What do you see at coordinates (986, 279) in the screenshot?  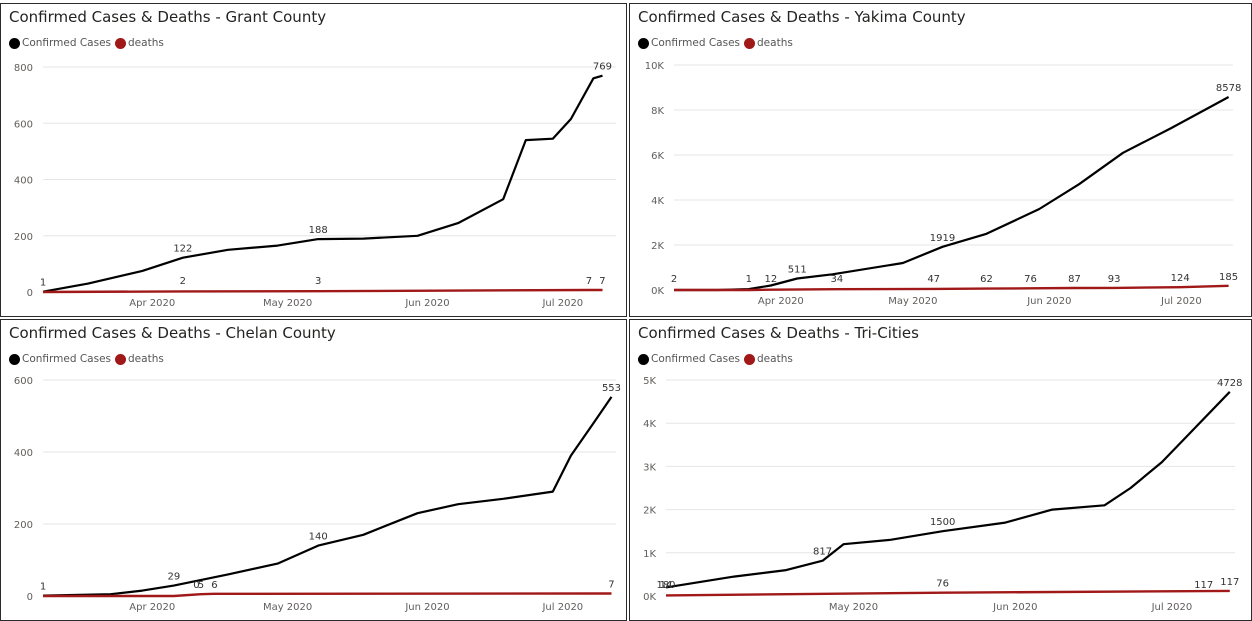 I see `data-label: 62` at bounding box center [986, 279].